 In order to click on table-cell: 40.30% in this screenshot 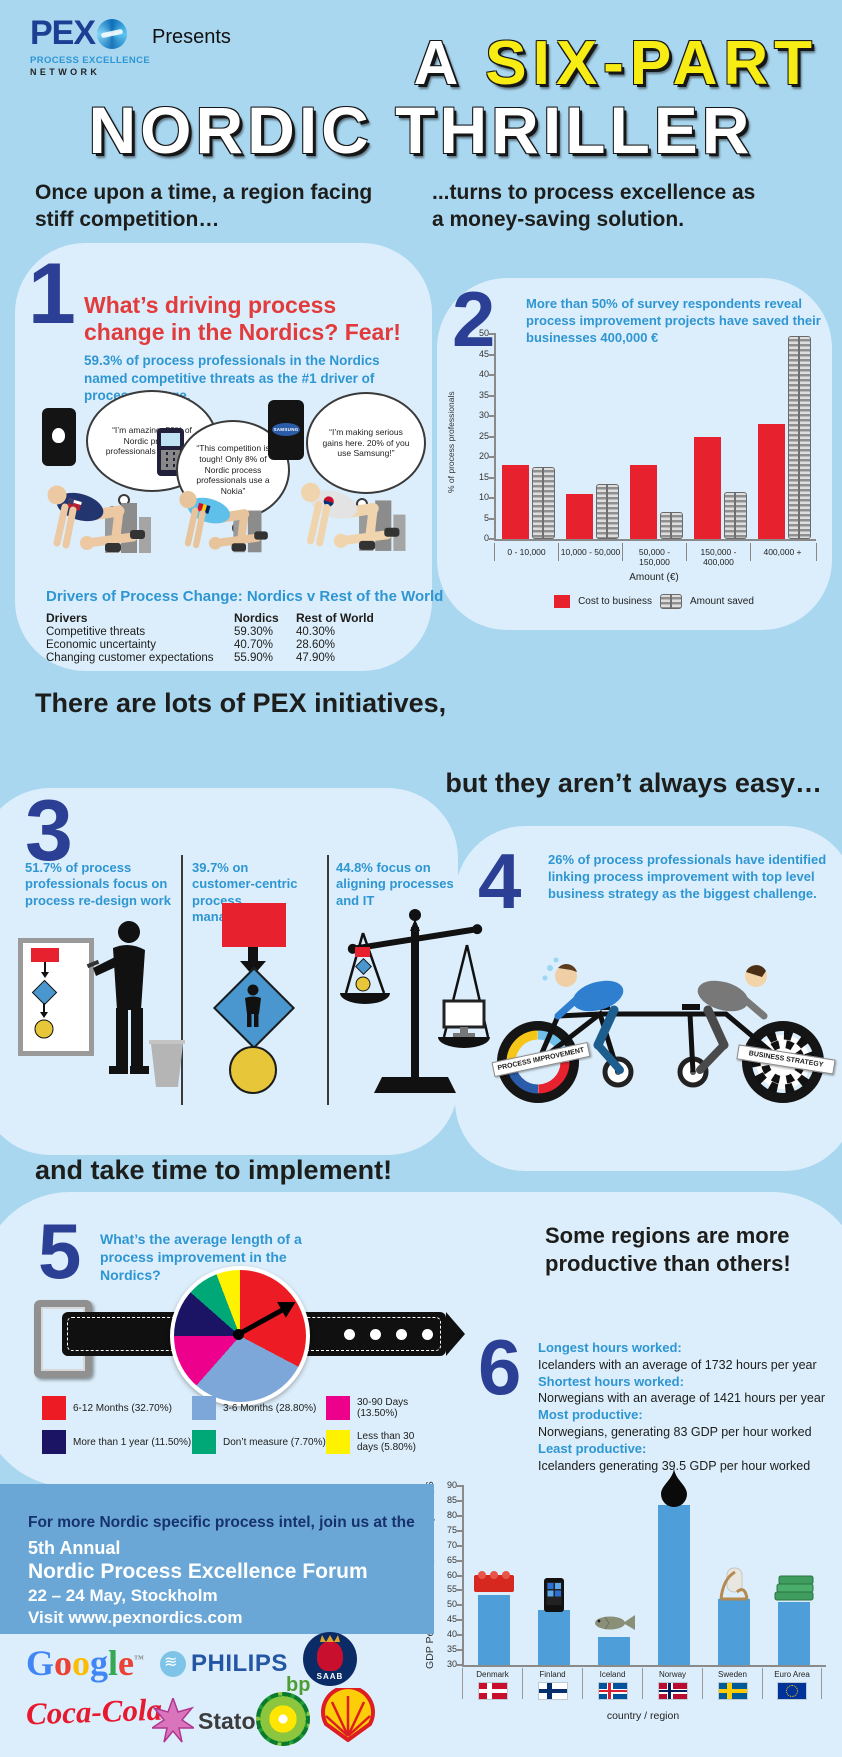, I will do `click(316, 632)`.